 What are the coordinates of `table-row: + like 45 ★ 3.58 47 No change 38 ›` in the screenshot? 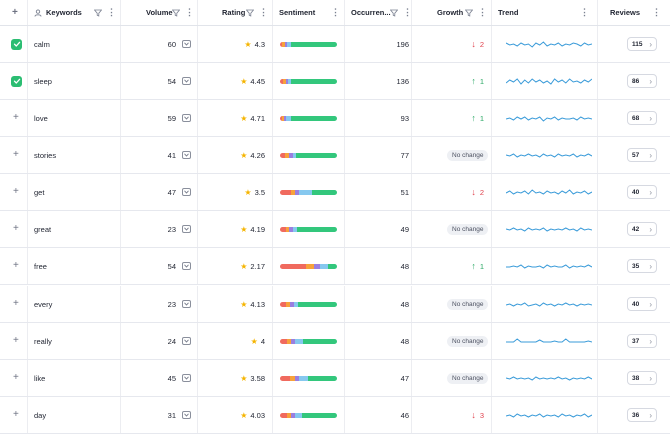 It's located at (335, 378).